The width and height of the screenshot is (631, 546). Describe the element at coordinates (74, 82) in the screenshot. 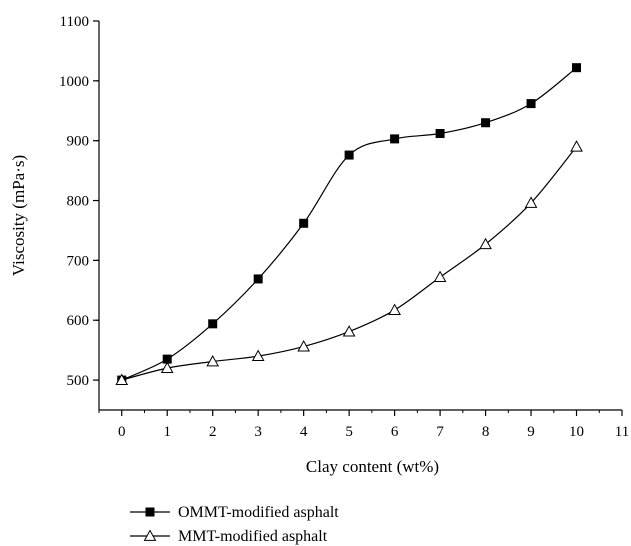

I see `y-tick-label: 1000` at that location.